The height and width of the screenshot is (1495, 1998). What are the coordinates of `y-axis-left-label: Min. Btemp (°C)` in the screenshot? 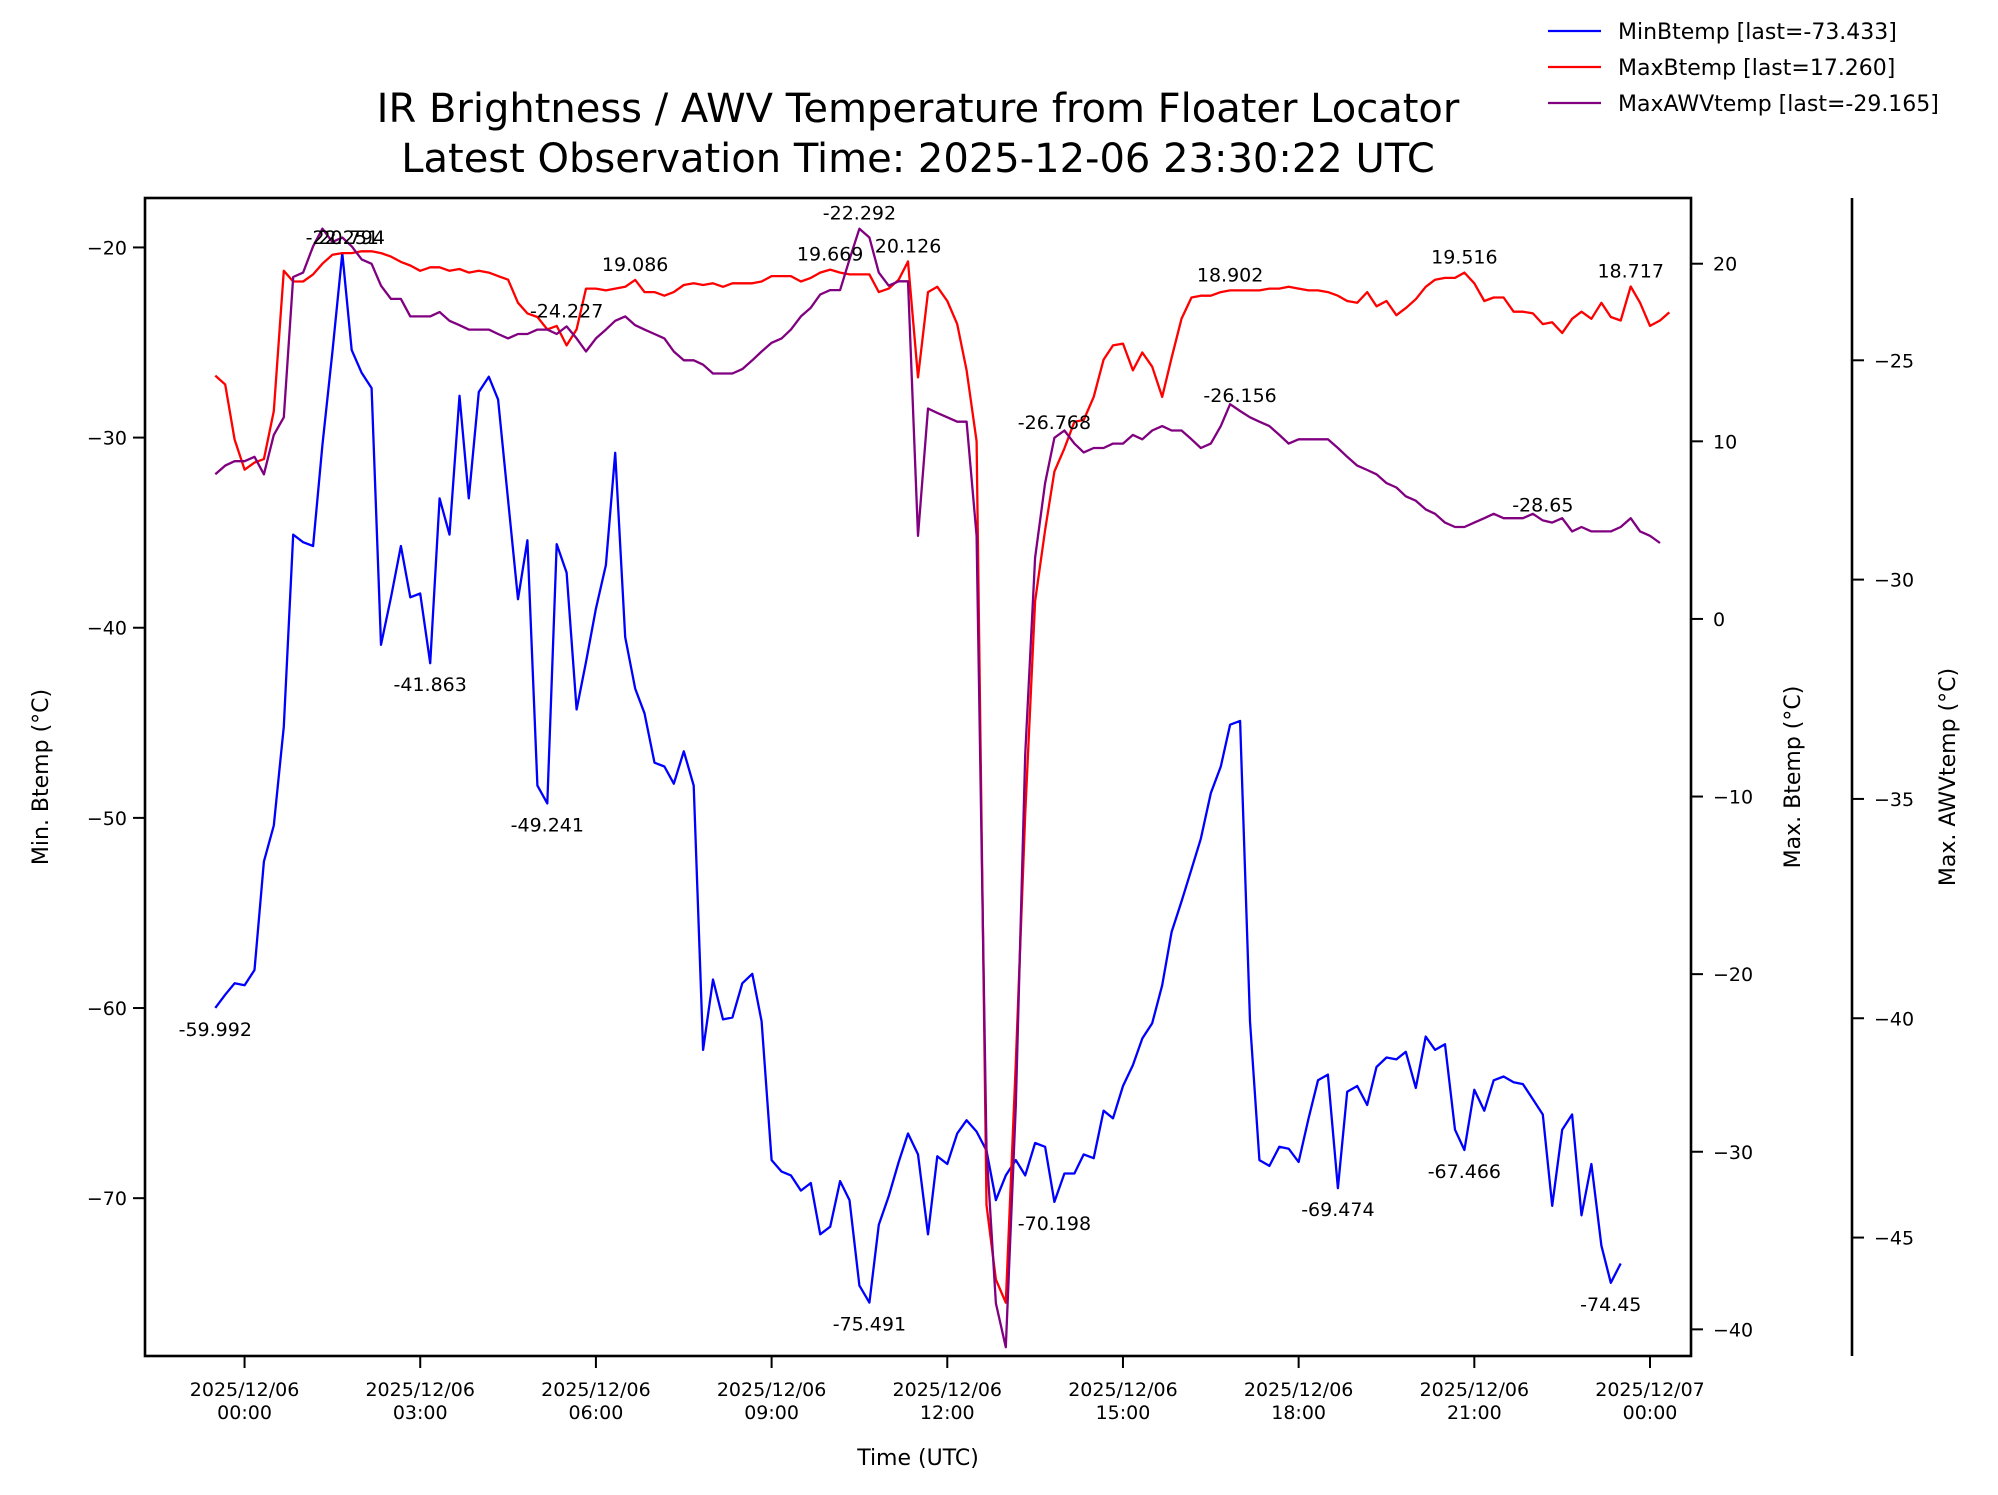 It's located at (41, 777).